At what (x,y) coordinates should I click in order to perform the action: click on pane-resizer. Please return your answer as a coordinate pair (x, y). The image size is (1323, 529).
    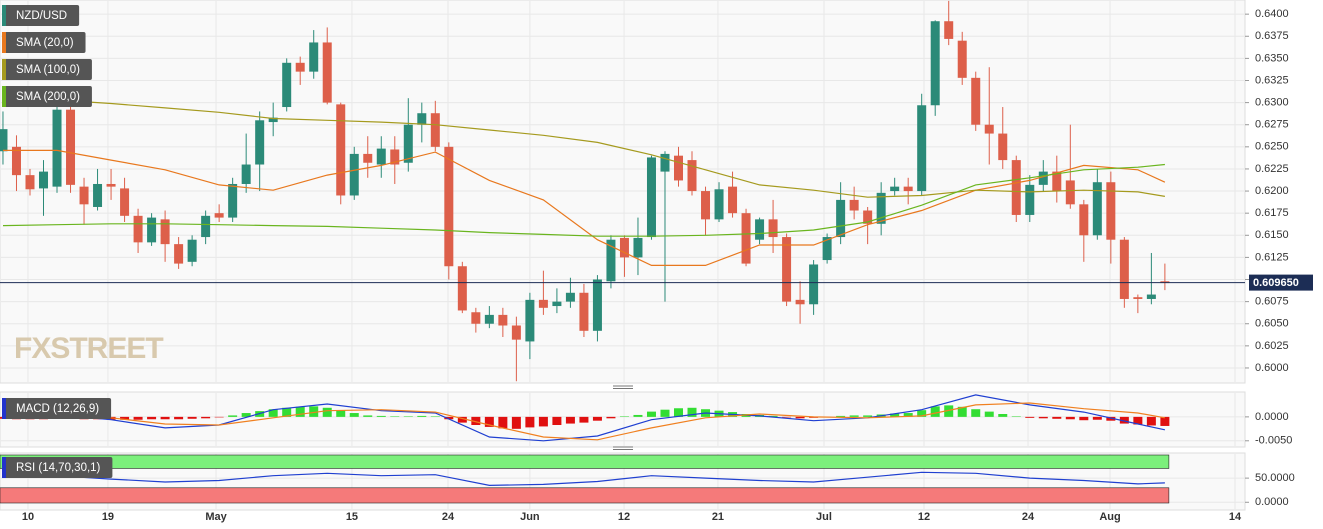
    Looking at the image, I should click on (623, 417).